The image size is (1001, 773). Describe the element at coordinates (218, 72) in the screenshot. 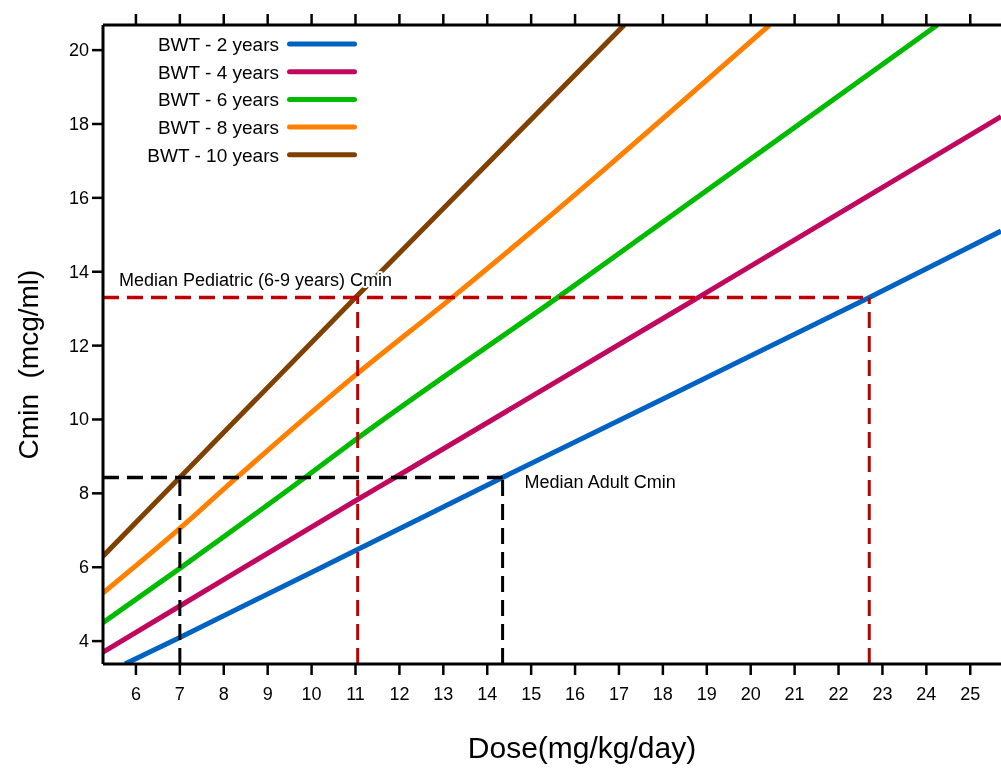

I see `legend-label: BWT - 4 years` at that location.